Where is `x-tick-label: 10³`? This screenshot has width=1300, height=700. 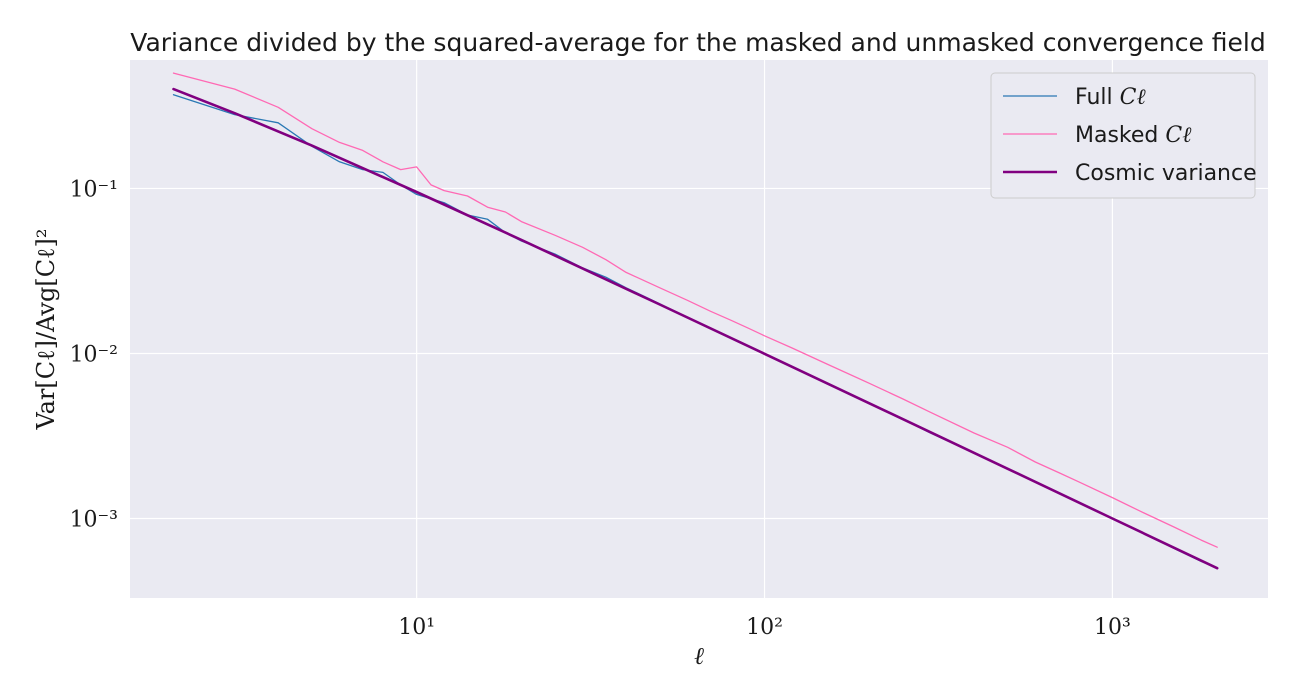 x-tick-label: 10³ is located at coordinates (1112, 627).